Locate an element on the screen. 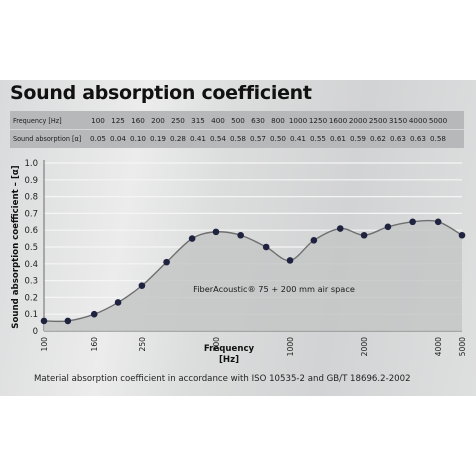 This screenshot has width=476, height=476. table-cell-absorption: 0.55 is located at coordinates (318, 138).